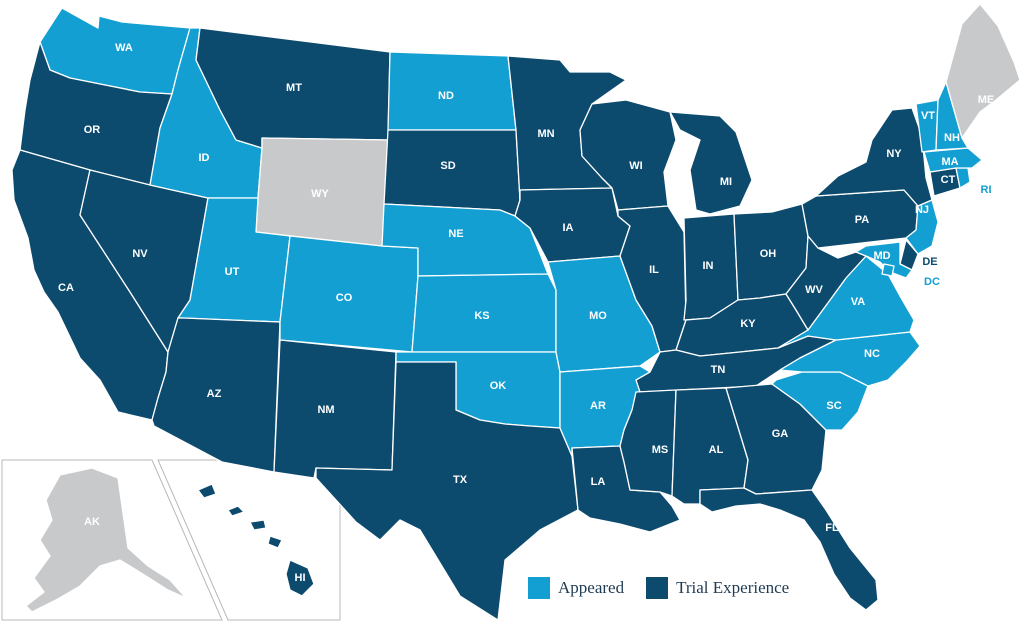  What do you see at coordinates (932, 282) in the screenshot?
I see `state-label-dc: DC` at bounding box center [932, 282].